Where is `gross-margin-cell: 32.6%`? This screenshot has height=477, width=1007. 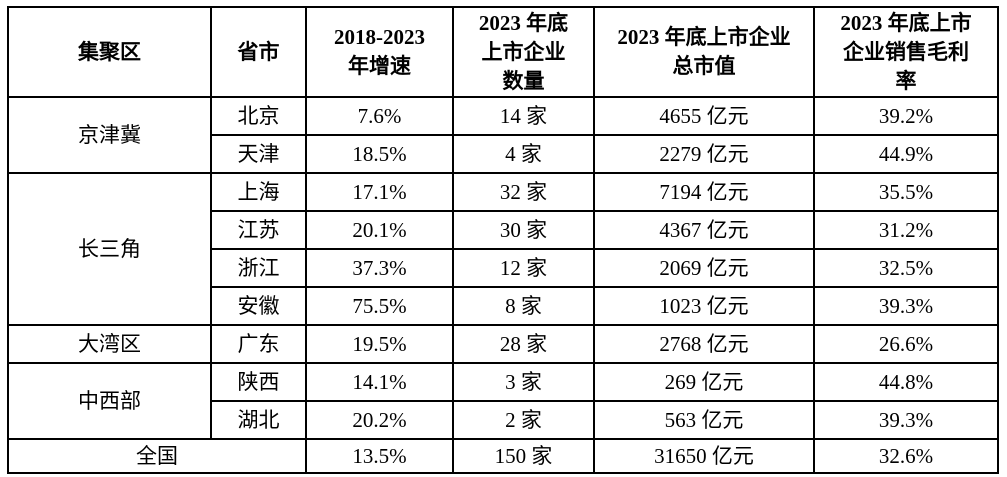
gross-margin-cell: 32.6% is located at coordinates (906, 456).